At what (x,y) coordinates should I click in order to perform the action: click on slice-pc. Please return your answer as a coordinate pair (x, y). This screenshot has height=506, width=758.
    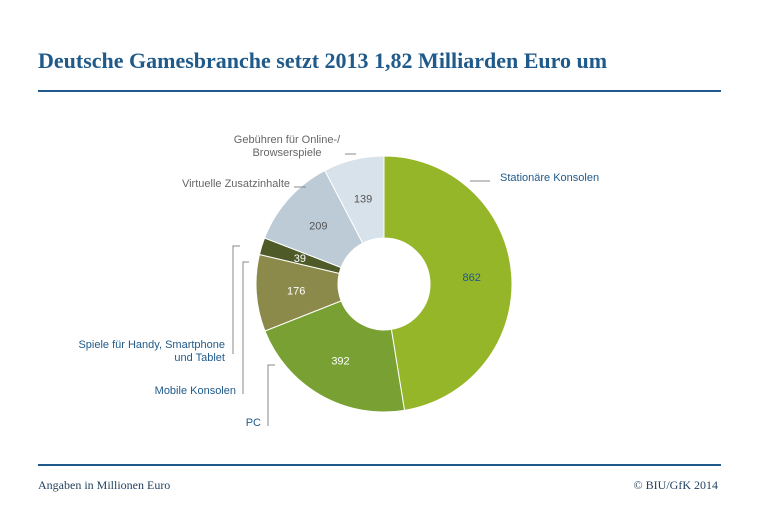
    Looking at the image, I should click on (335, 356).